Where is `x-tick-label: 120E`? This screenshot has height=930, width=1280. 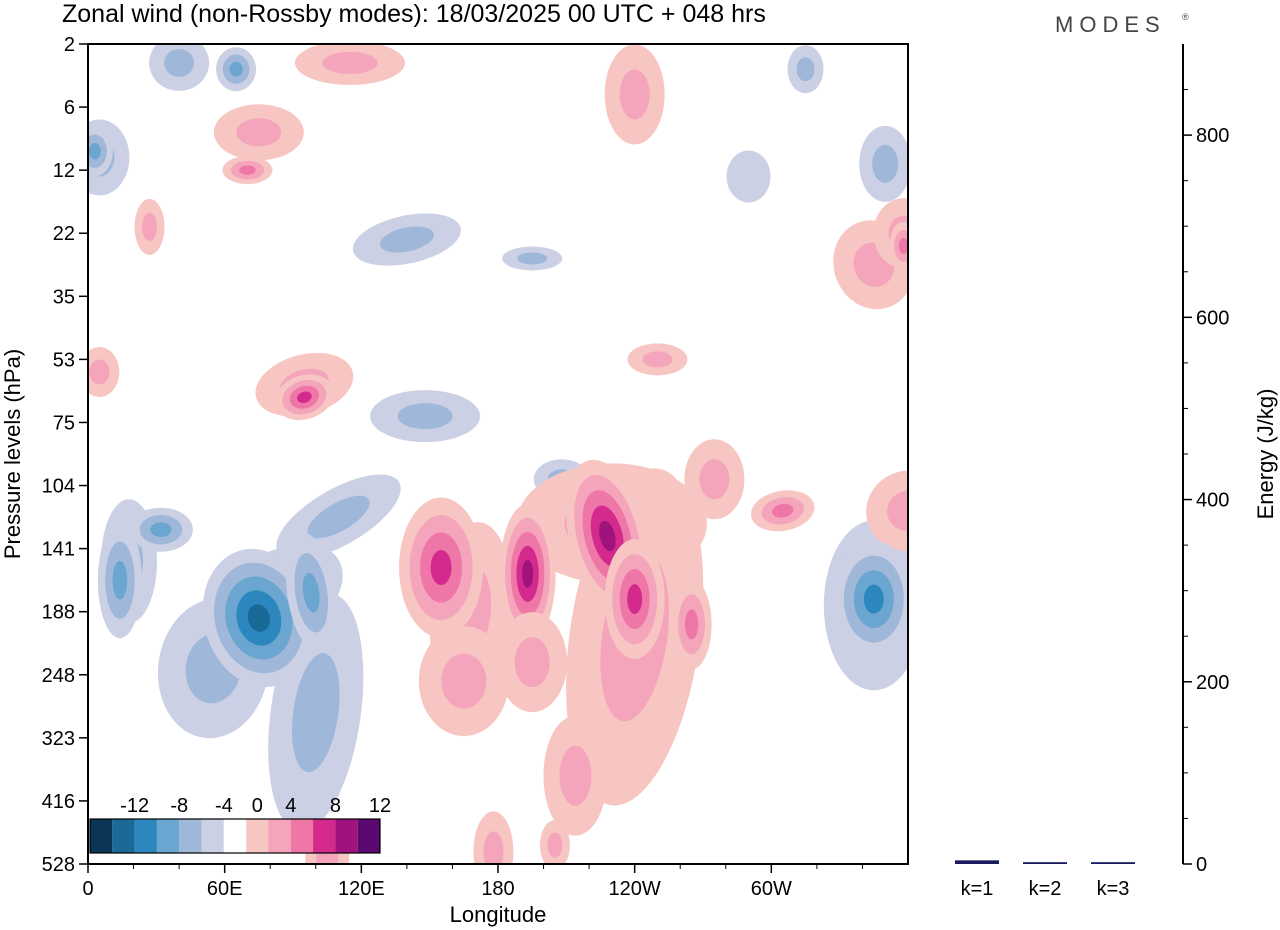 x-tick-label: 120E is located at coordinates (361, 889).